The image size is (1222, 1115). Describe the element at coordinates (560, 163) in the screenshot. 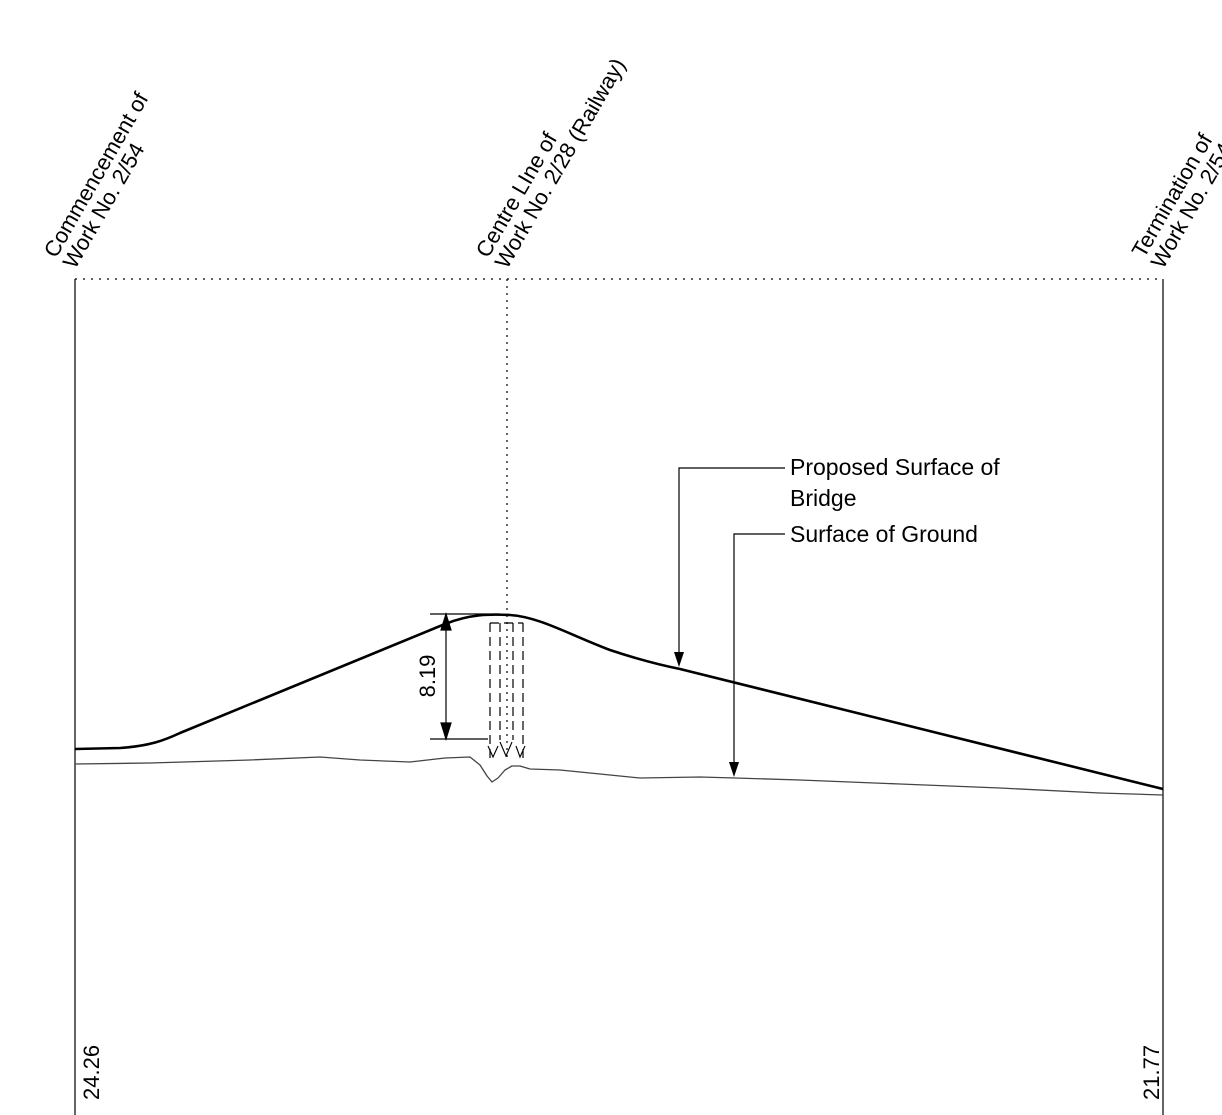

I see `centre-line-header-line2: Work No. 2/28 (Railway)` at that location.